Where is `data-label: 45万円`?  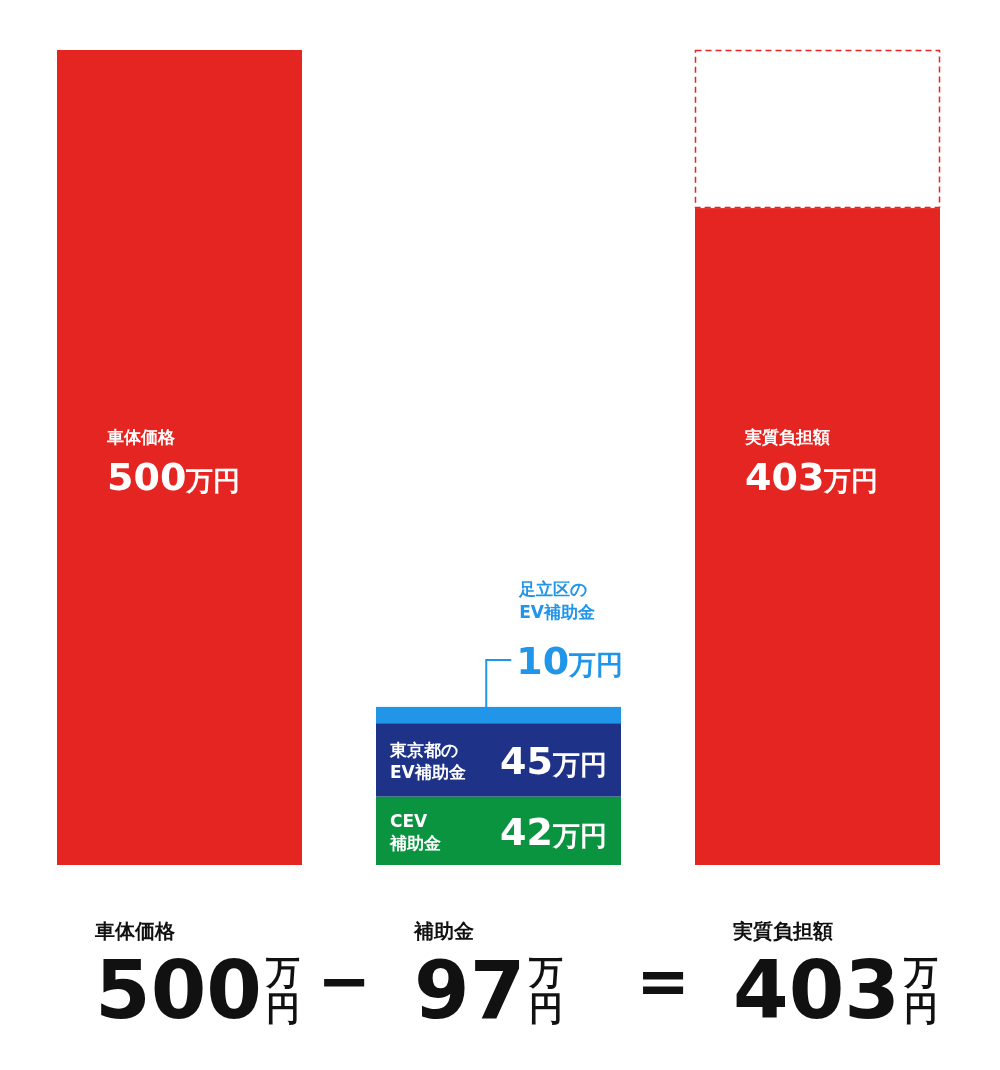
data-label: 45万円 is located at coordinates (553, 760).